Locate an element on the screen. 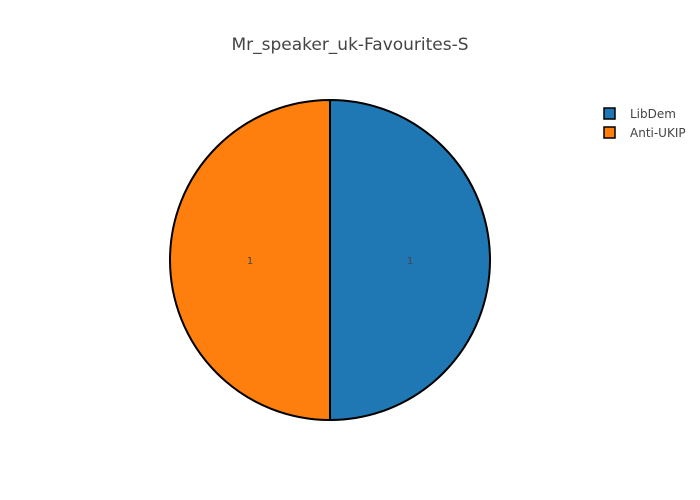 The image size is (700, 500). slice-labels-layer: 11 is located at coordinates (330, 261).